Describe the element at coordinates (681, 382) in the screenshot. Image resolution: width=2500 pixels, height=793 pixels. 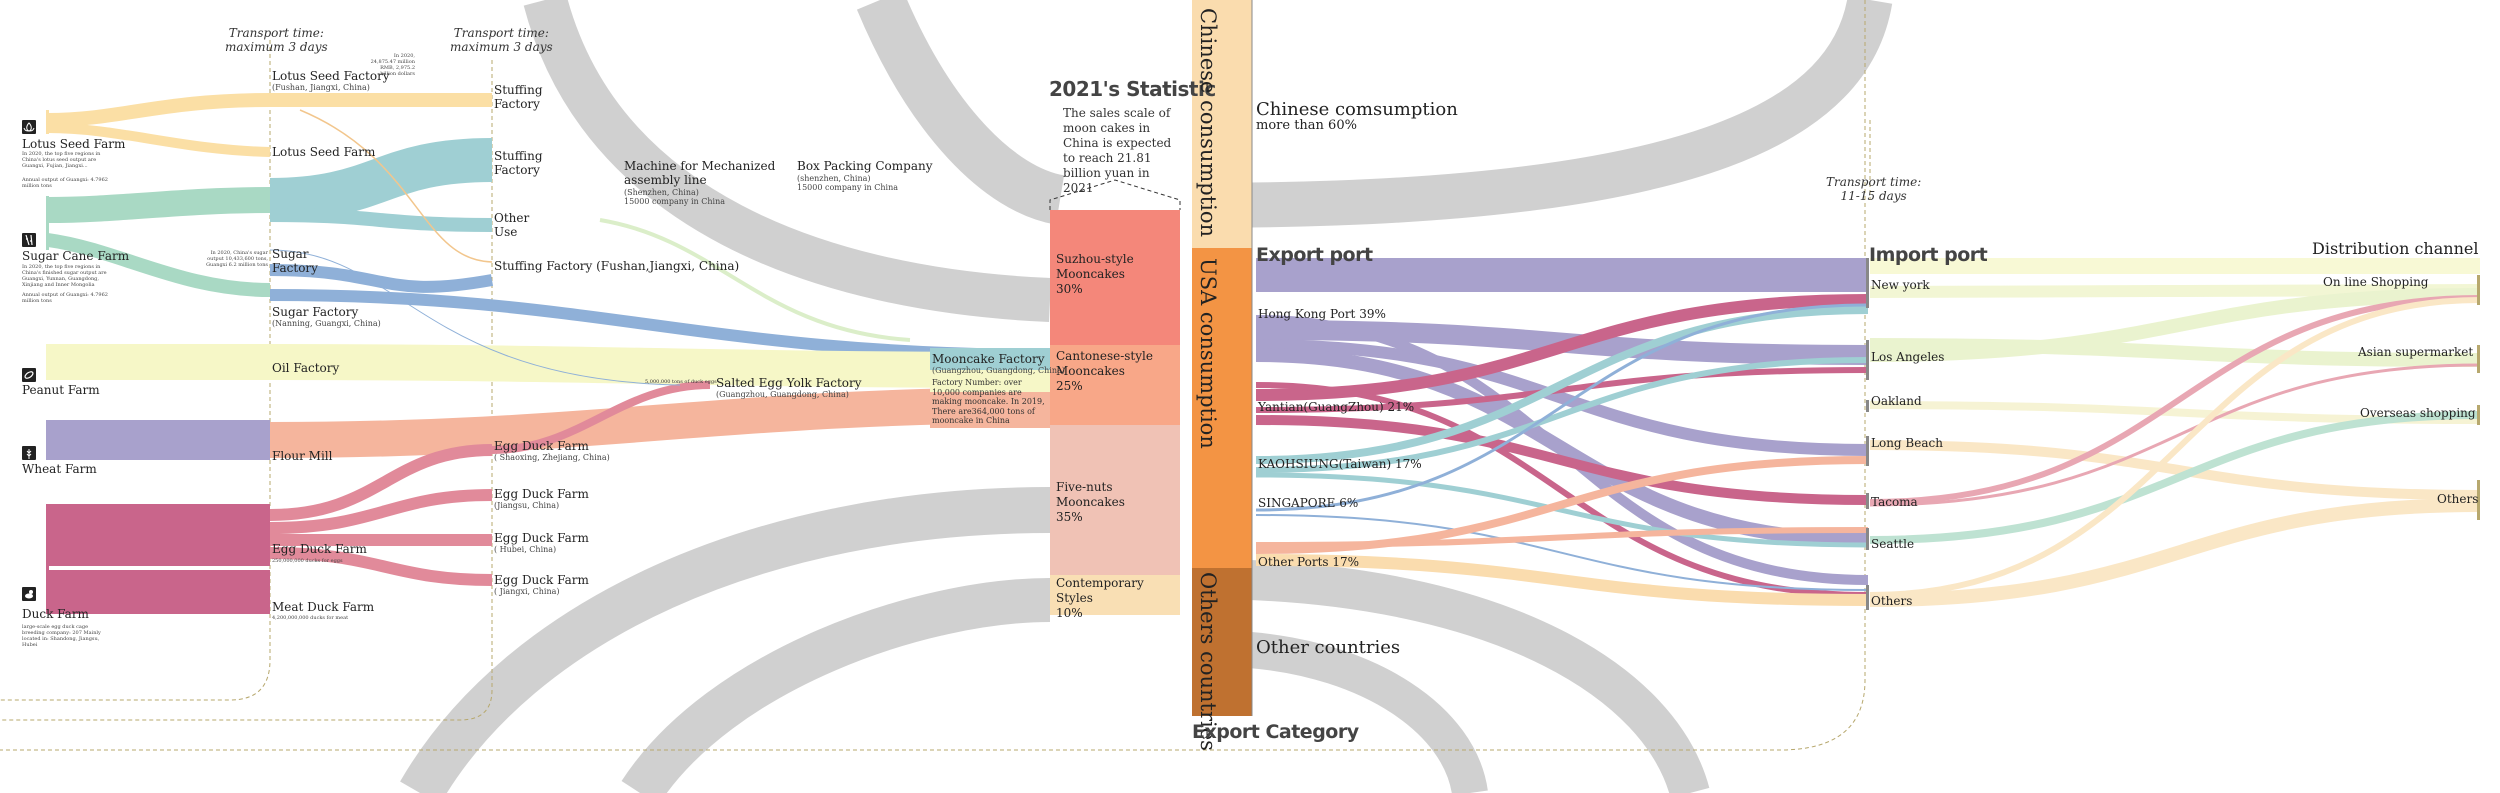
I see `salted-egg-note: 5,000,000 tons of duck eggs` at that location.